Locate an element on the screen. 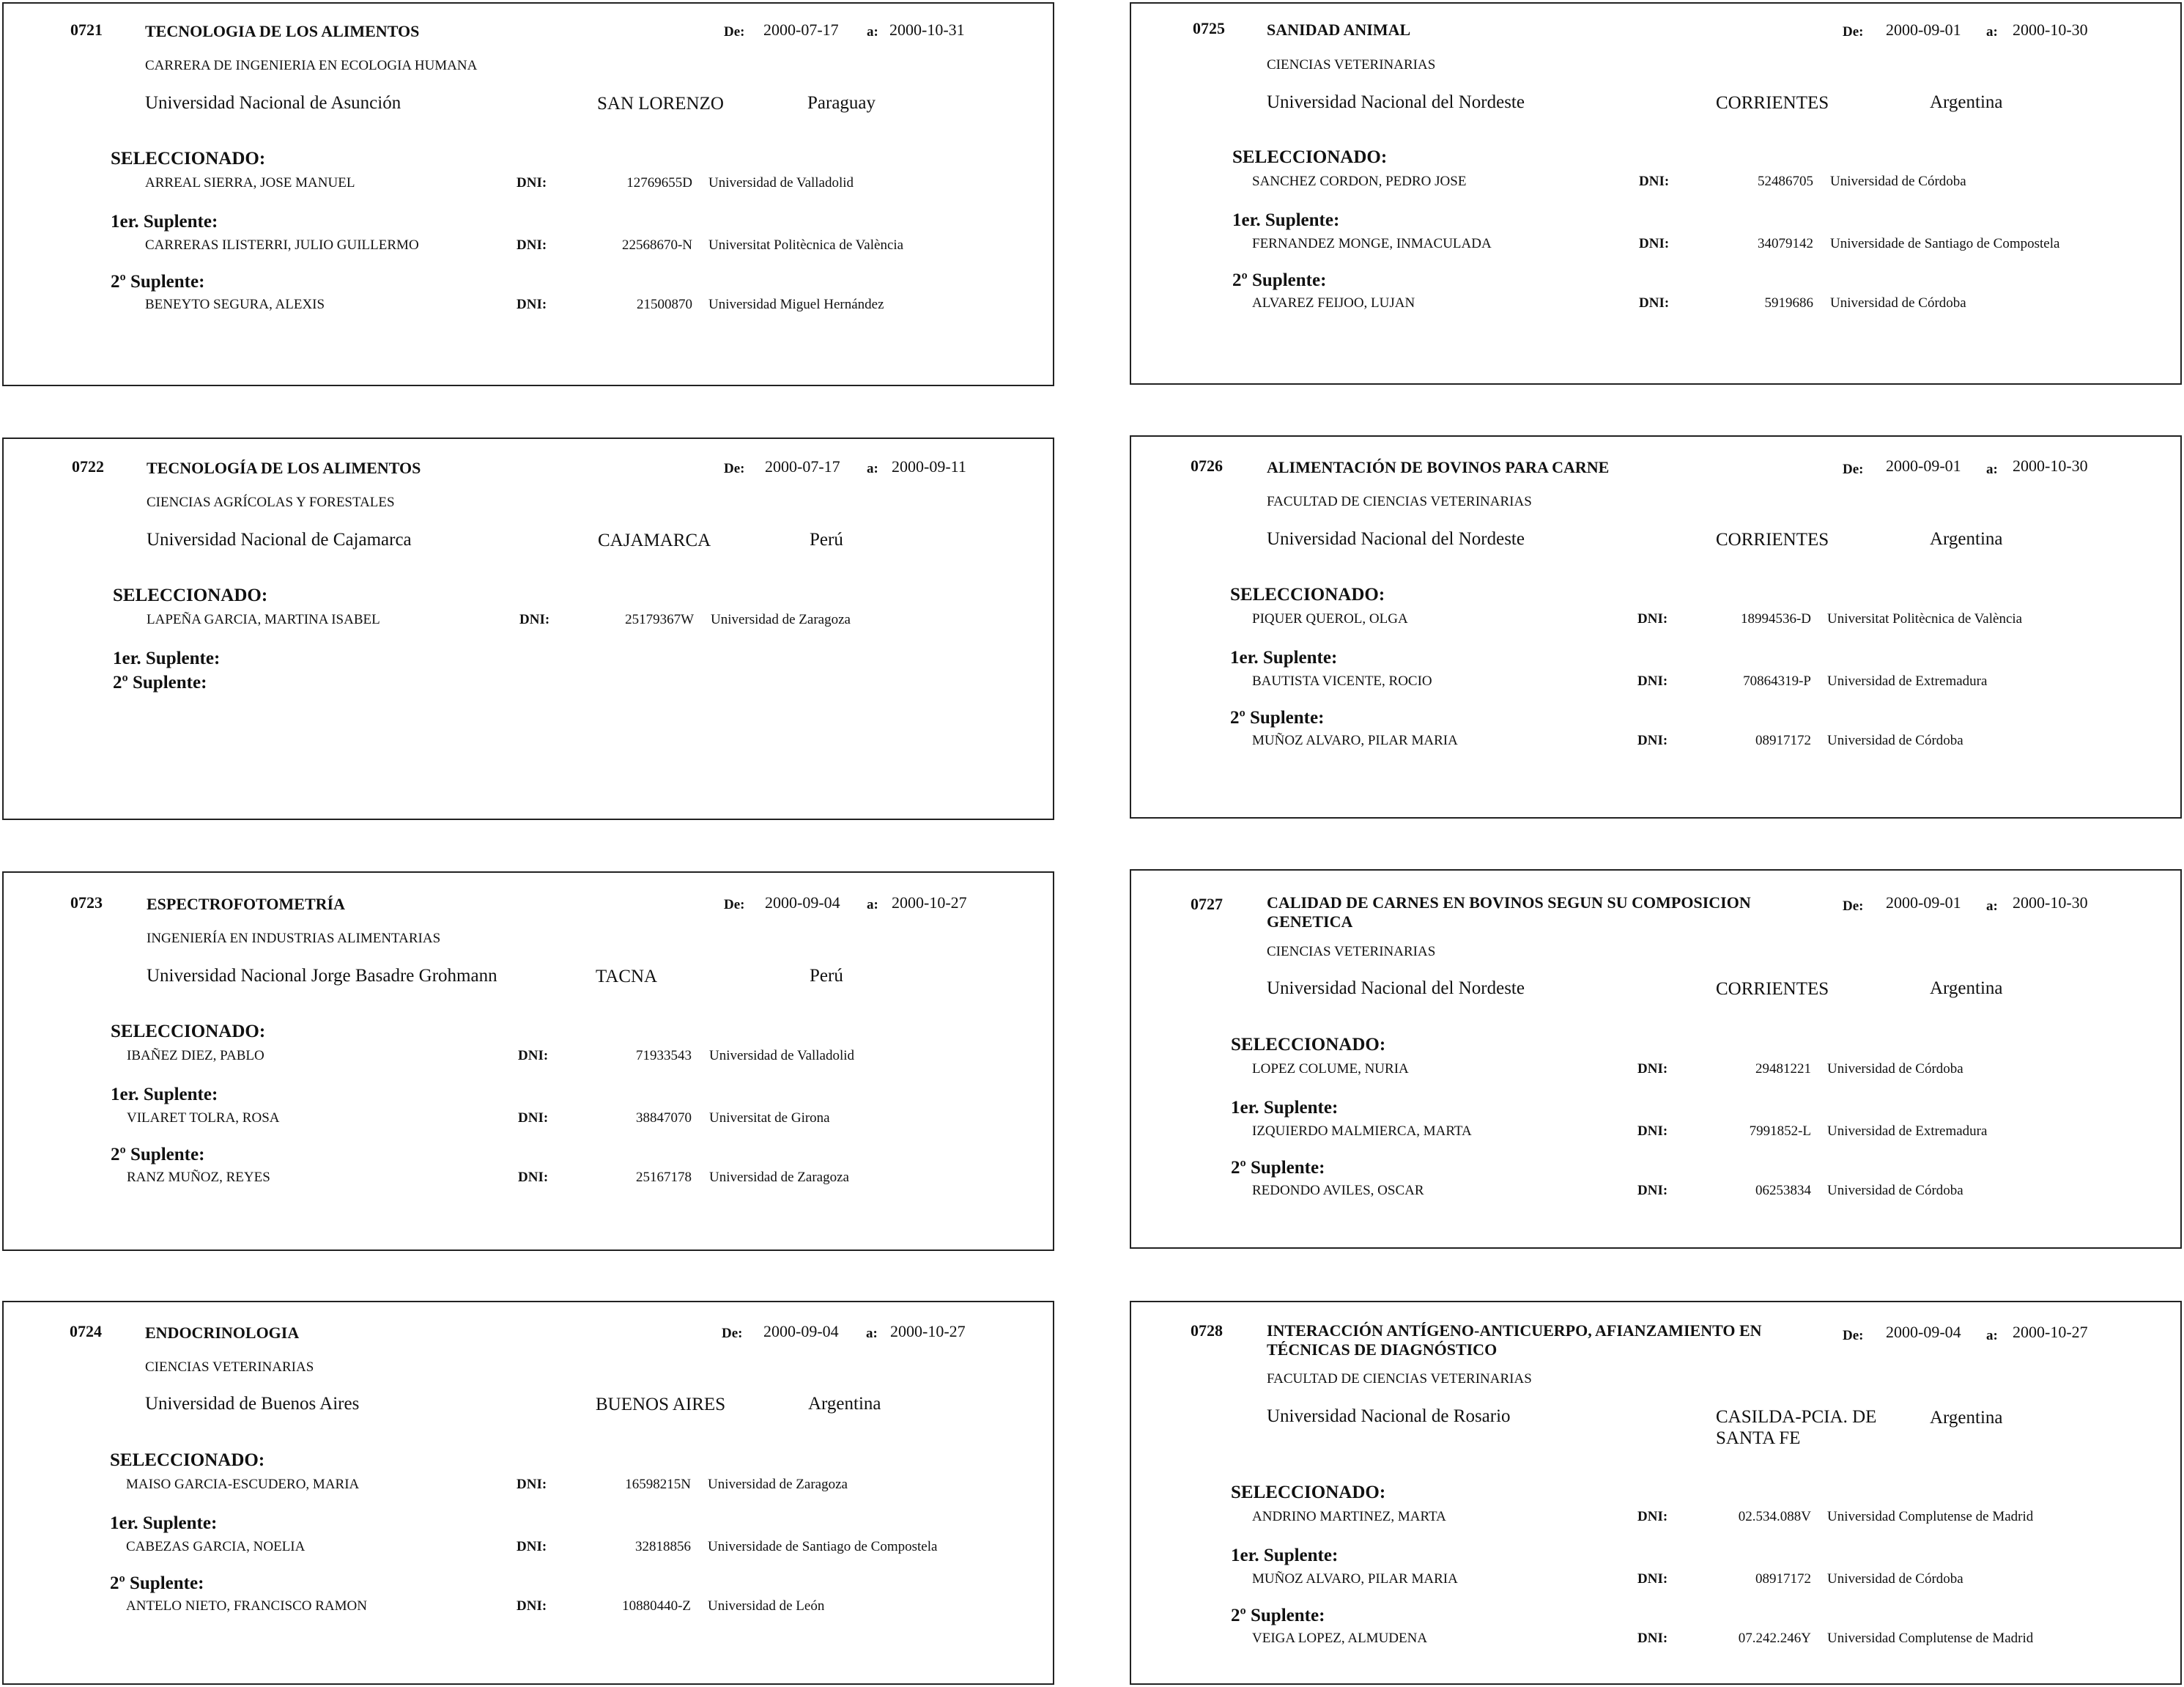  selected-dni: 52486705 is located at coordinates (1786, 182).